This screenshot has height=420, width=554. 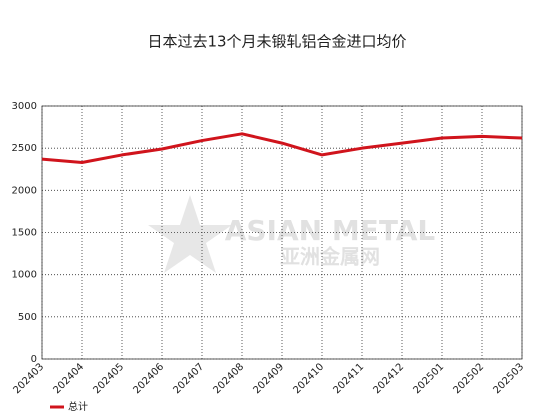 What do you see at coordinates (428, 378) in the screenshot?
I see `x-tick-label: 202501` at bounding box center [428, 378].